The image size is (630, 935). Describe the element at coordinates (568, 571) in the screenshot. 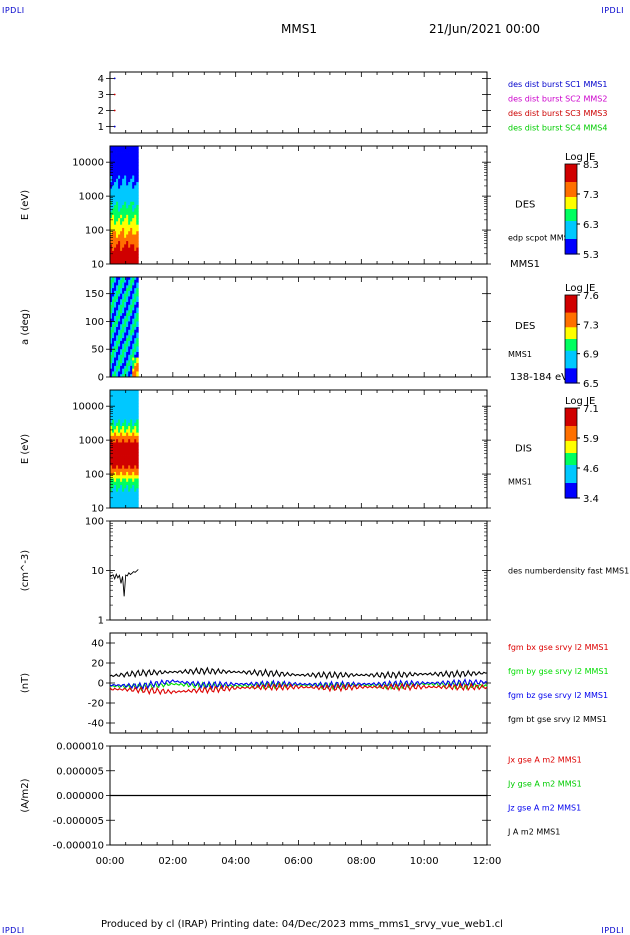

I see `legend-entry: des numberdensity fast MMS1` at that location.